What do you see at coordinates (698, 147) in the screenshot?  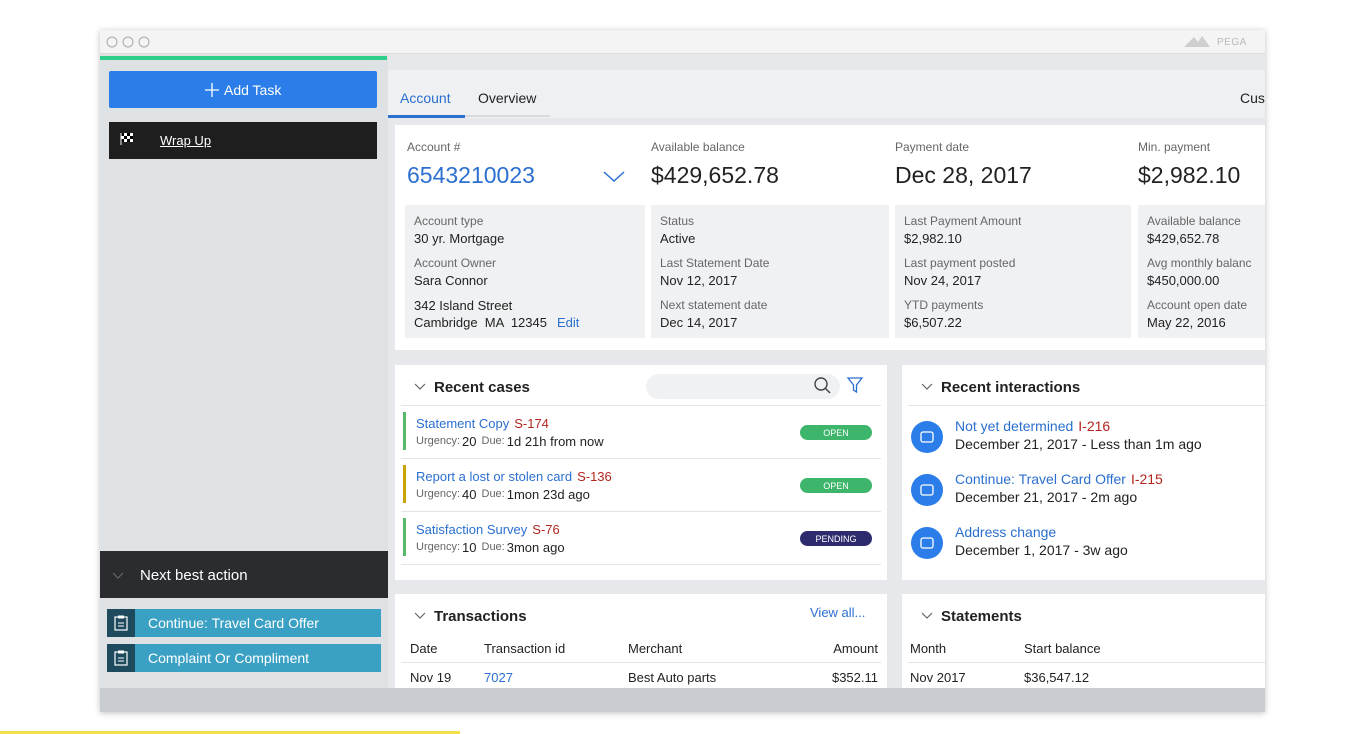 I see `summary-label: Available balance` at bounding box center [698, 147].